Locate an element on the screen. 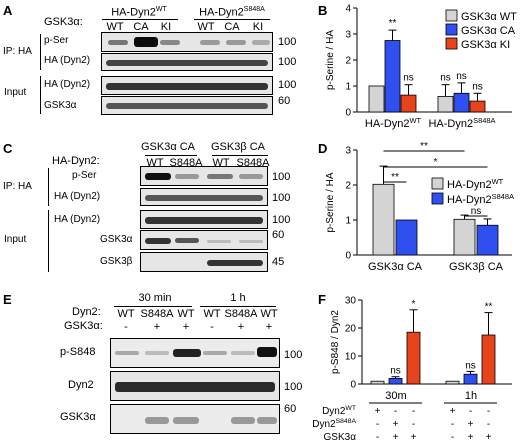 Image resolution: width=520 pixels, height=443 pixels. blot-ps848-e is located at coordinates (195, 353).